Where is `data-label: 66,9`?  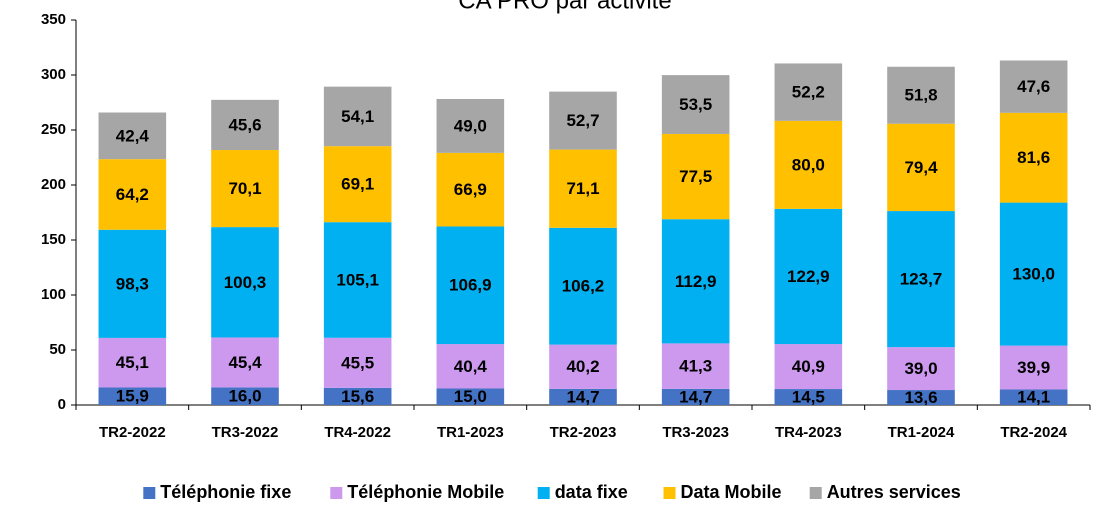 data-label: 66,9 is located at coordinates (470, 189).